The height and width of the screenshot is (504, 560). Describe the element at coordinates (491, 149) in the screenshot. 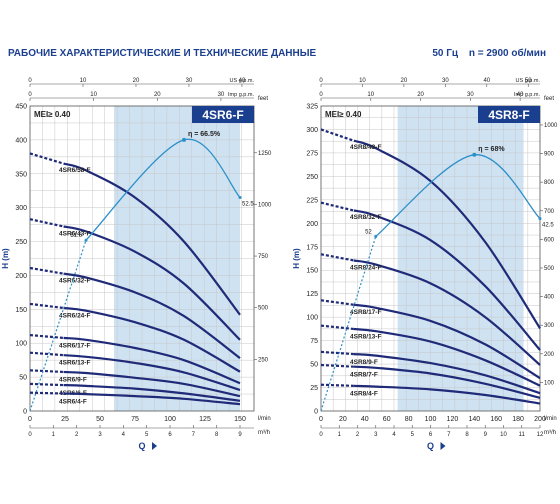

I see `chart2-efficiency-label: η = 68%` at that location.